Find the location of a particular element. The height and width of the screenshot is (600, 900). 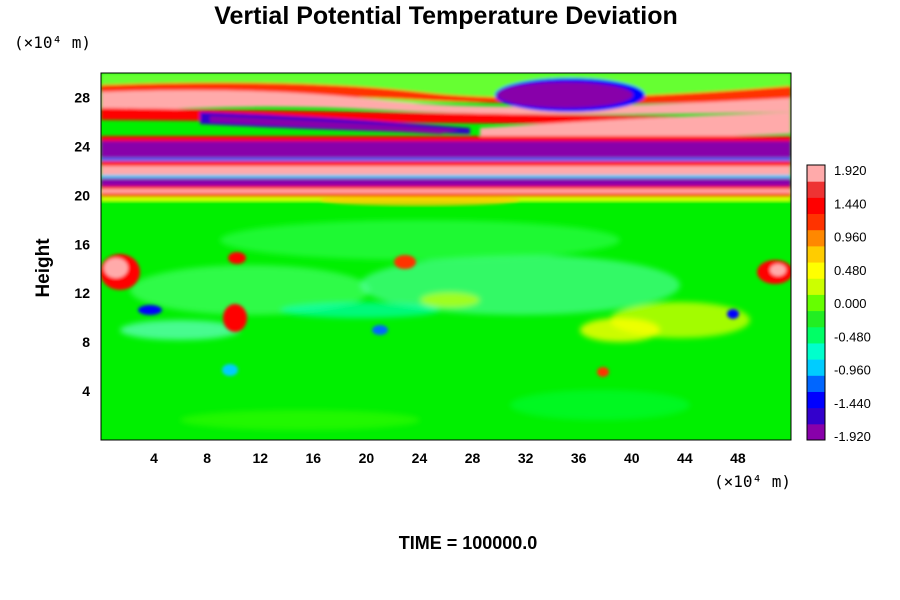

x-tick-label: 20 is located at coordinates (367, 458).